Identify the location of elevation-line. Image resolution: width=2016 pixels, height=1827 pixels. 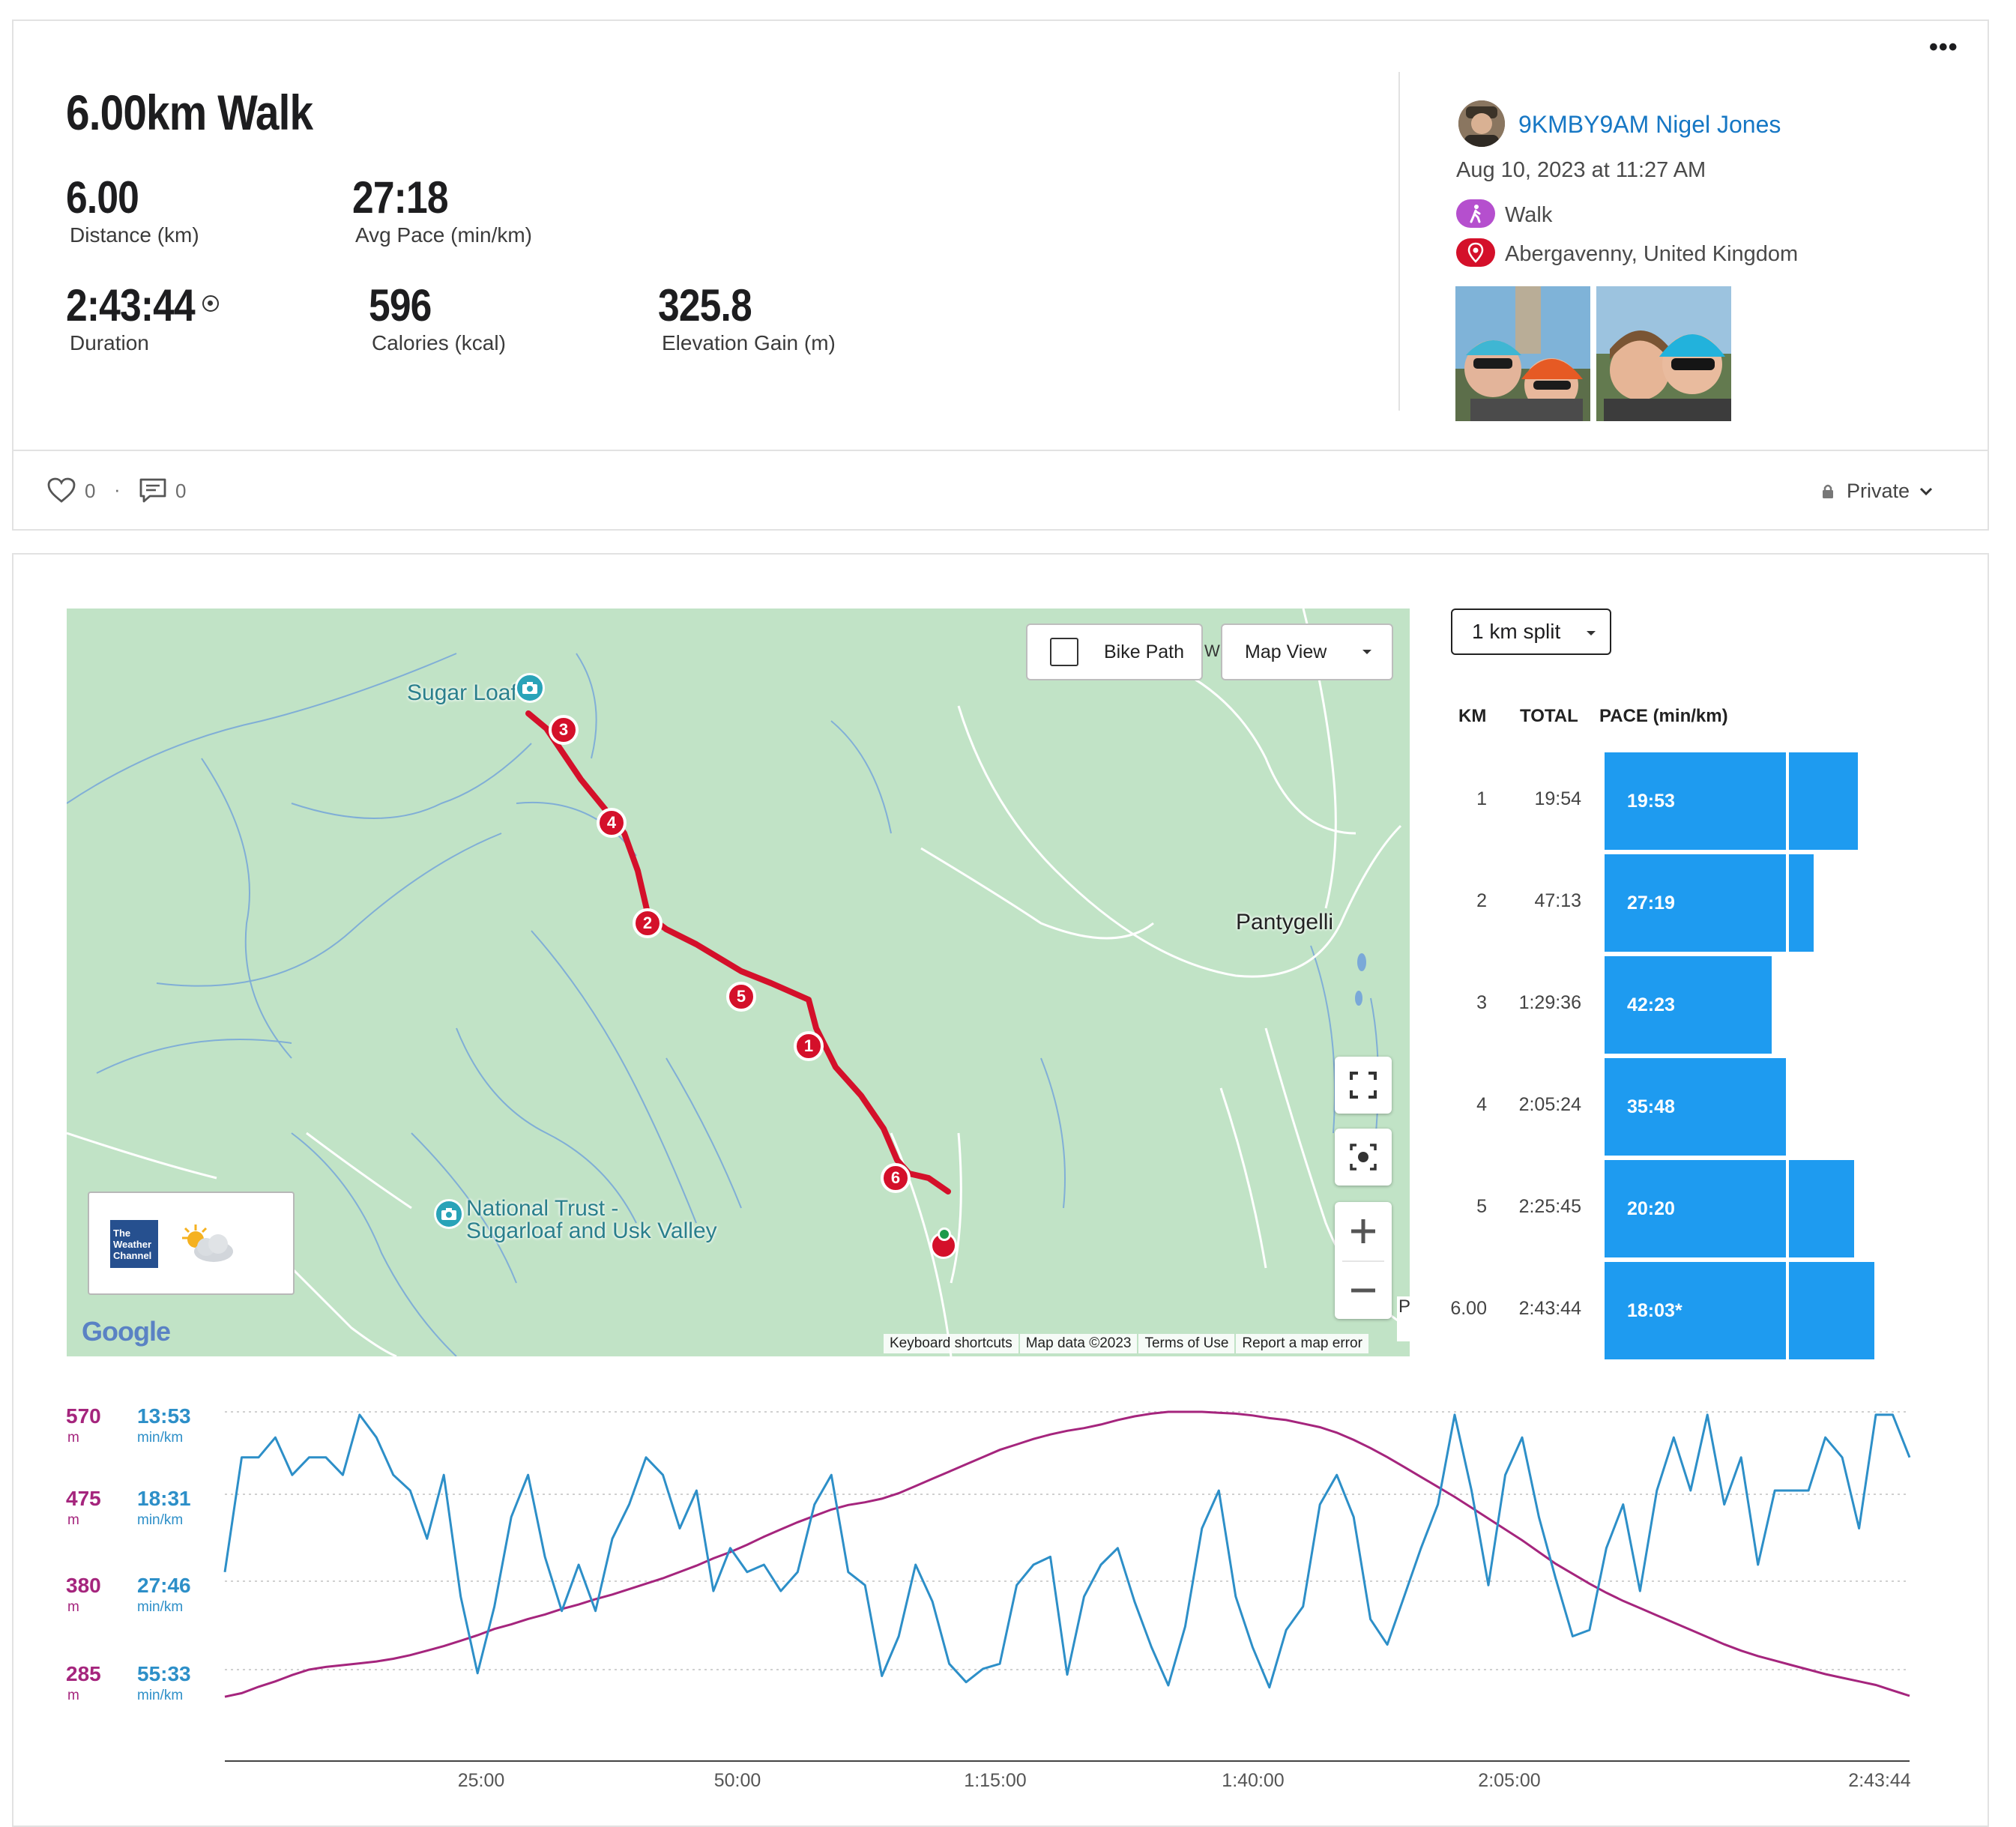
(1067, 1554).